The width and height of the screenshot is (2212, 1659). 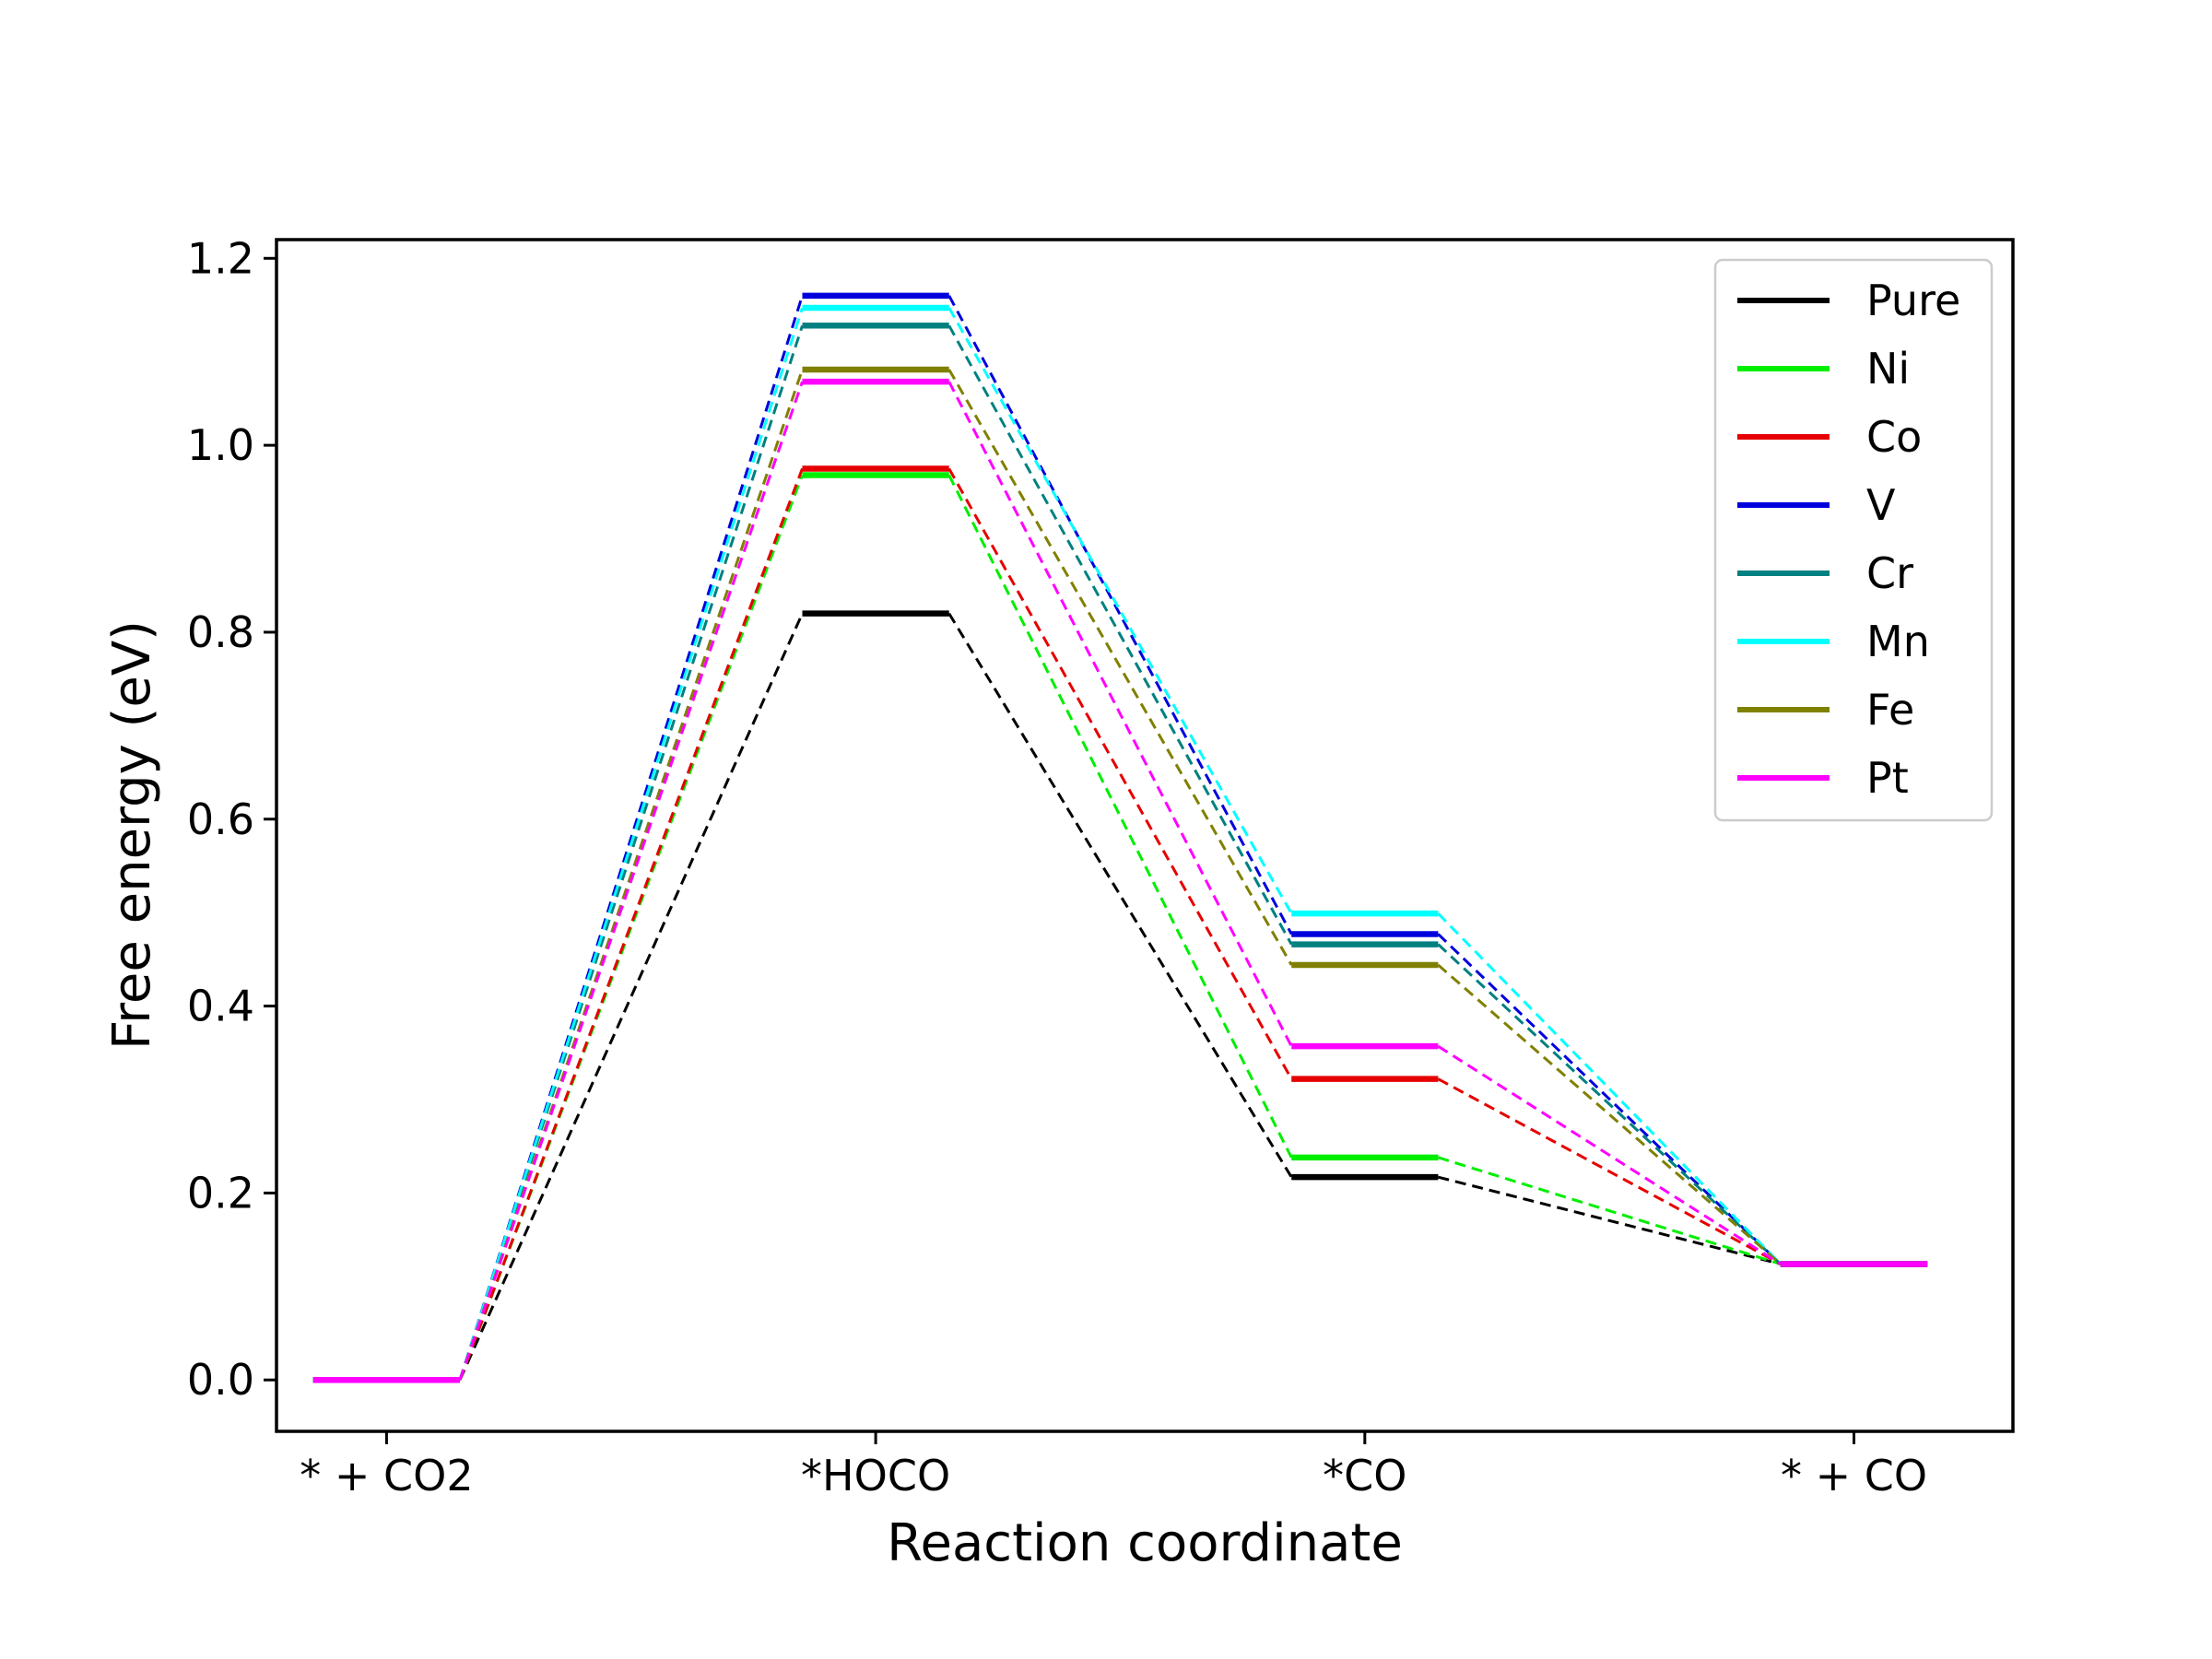 What do you see at coordinates (1854, 1475) in the screenshot?
I see `x-tick-label: * + CO` at bounding box center [1854, 1475].